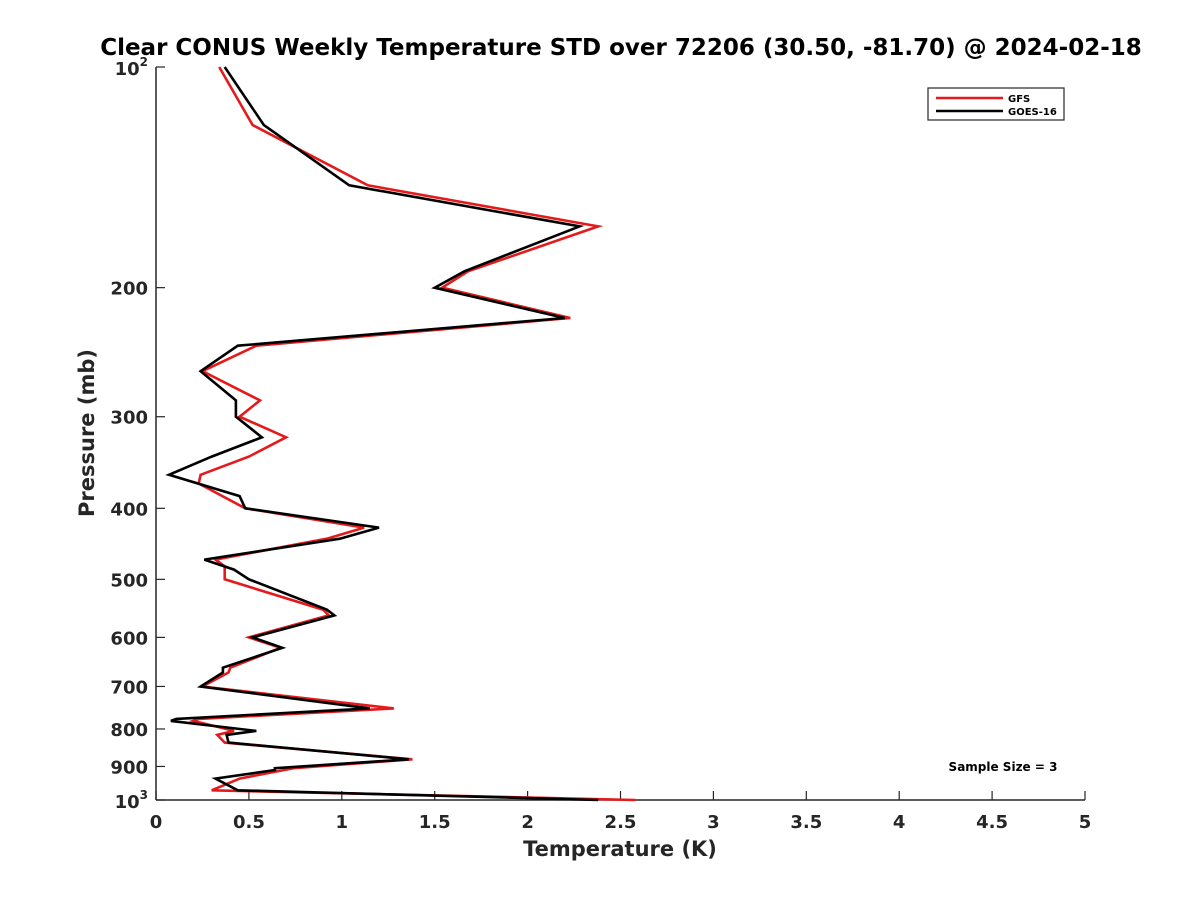 The width and height of the screenshot is (1200, 900). I want to click on y-axis-label: Pressure (mb), so click(87, 433).